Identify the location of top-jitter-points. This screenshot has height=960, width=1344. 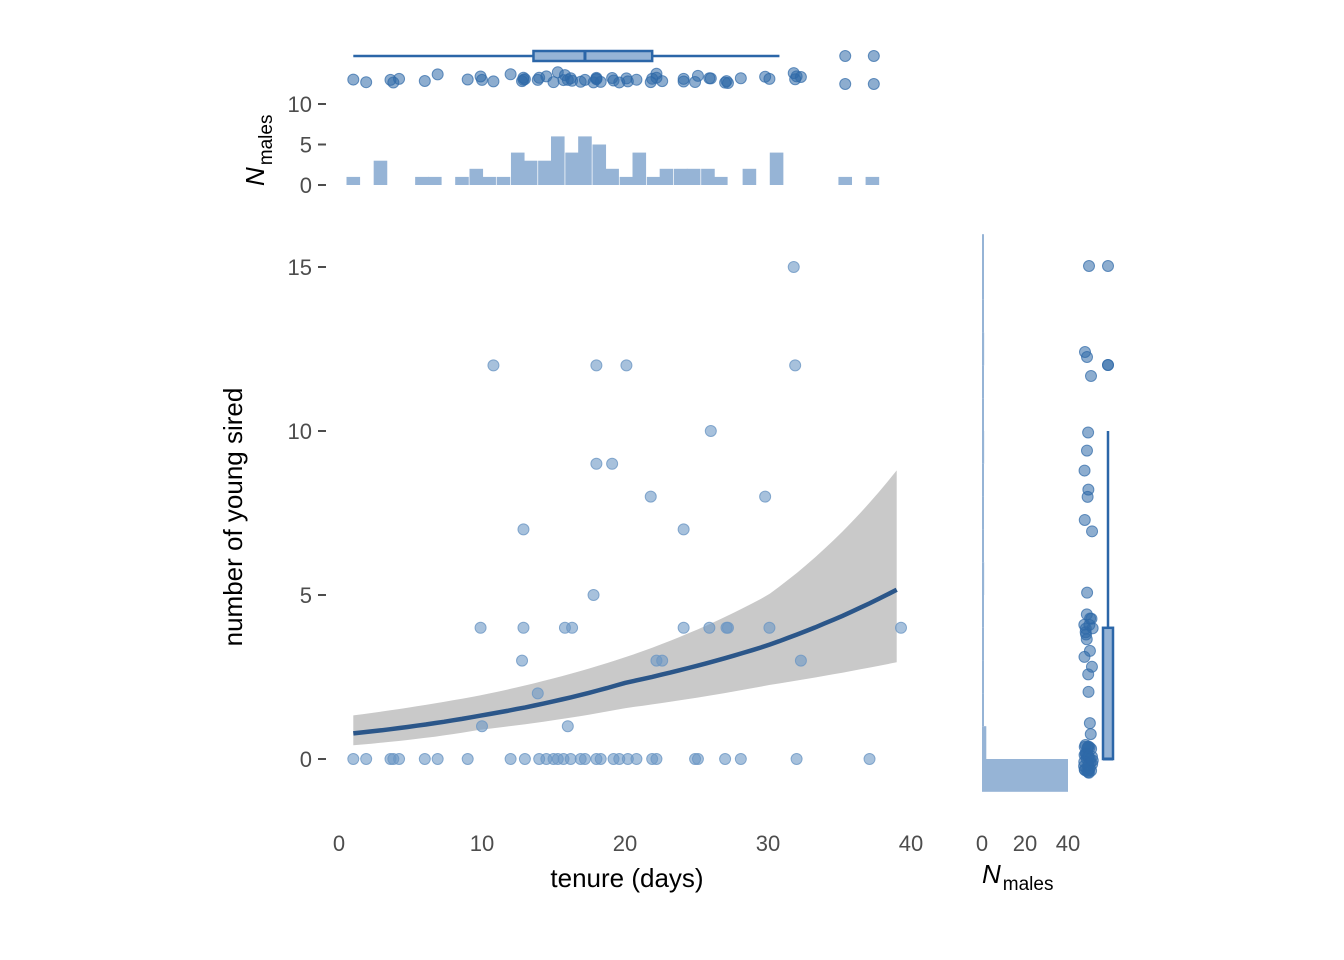
(613, 70).